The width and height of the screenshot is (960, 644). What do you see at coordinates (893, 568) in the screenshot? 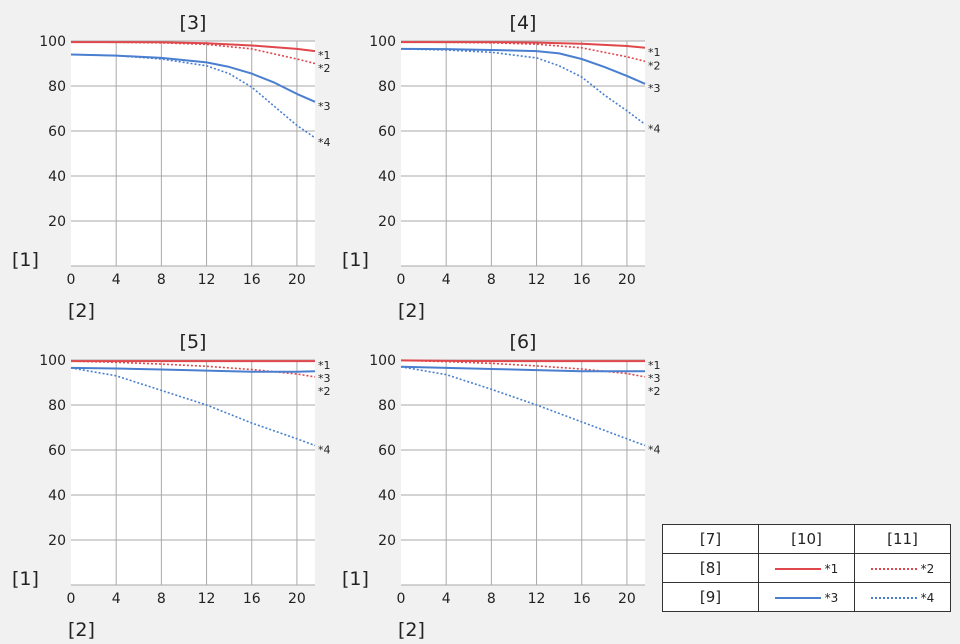
I see `red-dotted-line-swatch` at bounding box center [893, 568].